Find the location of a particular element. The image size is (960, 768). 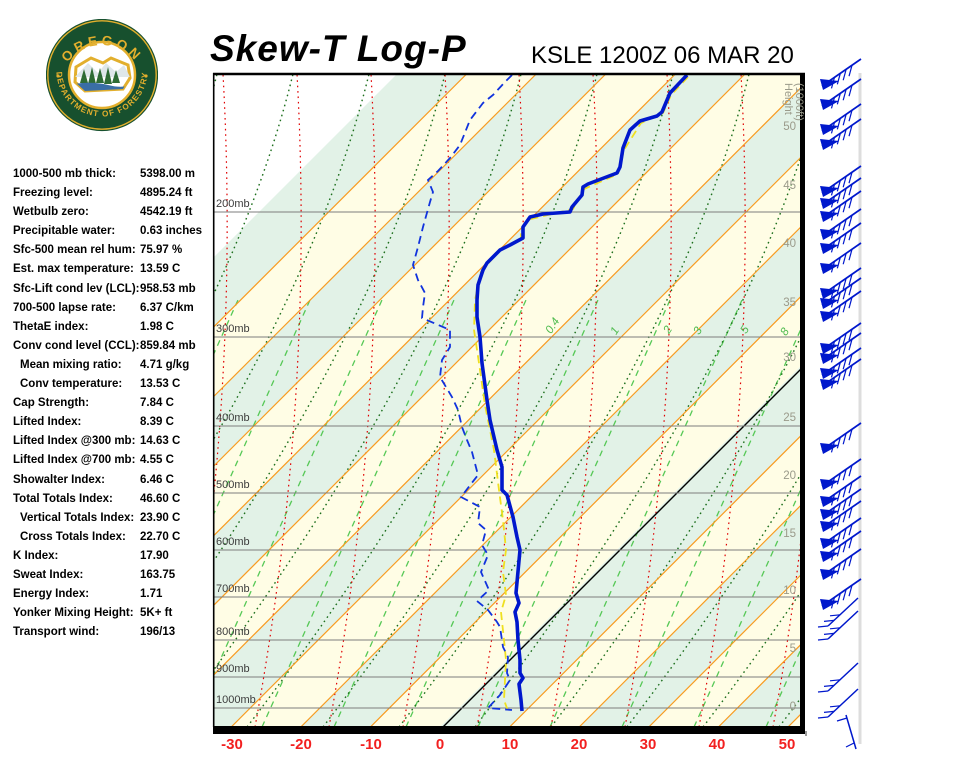

pressure-level-label: 900mb is located at coordinates (233, 669).